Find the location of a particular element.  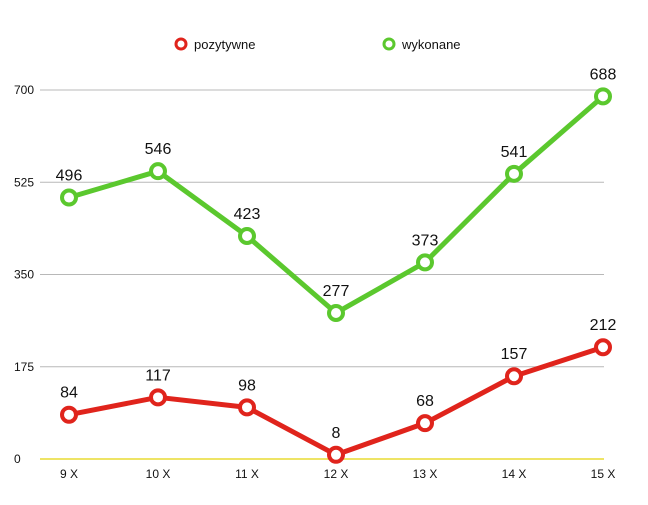

x-tick-label: 14 X is located at coordinates (514, 474).